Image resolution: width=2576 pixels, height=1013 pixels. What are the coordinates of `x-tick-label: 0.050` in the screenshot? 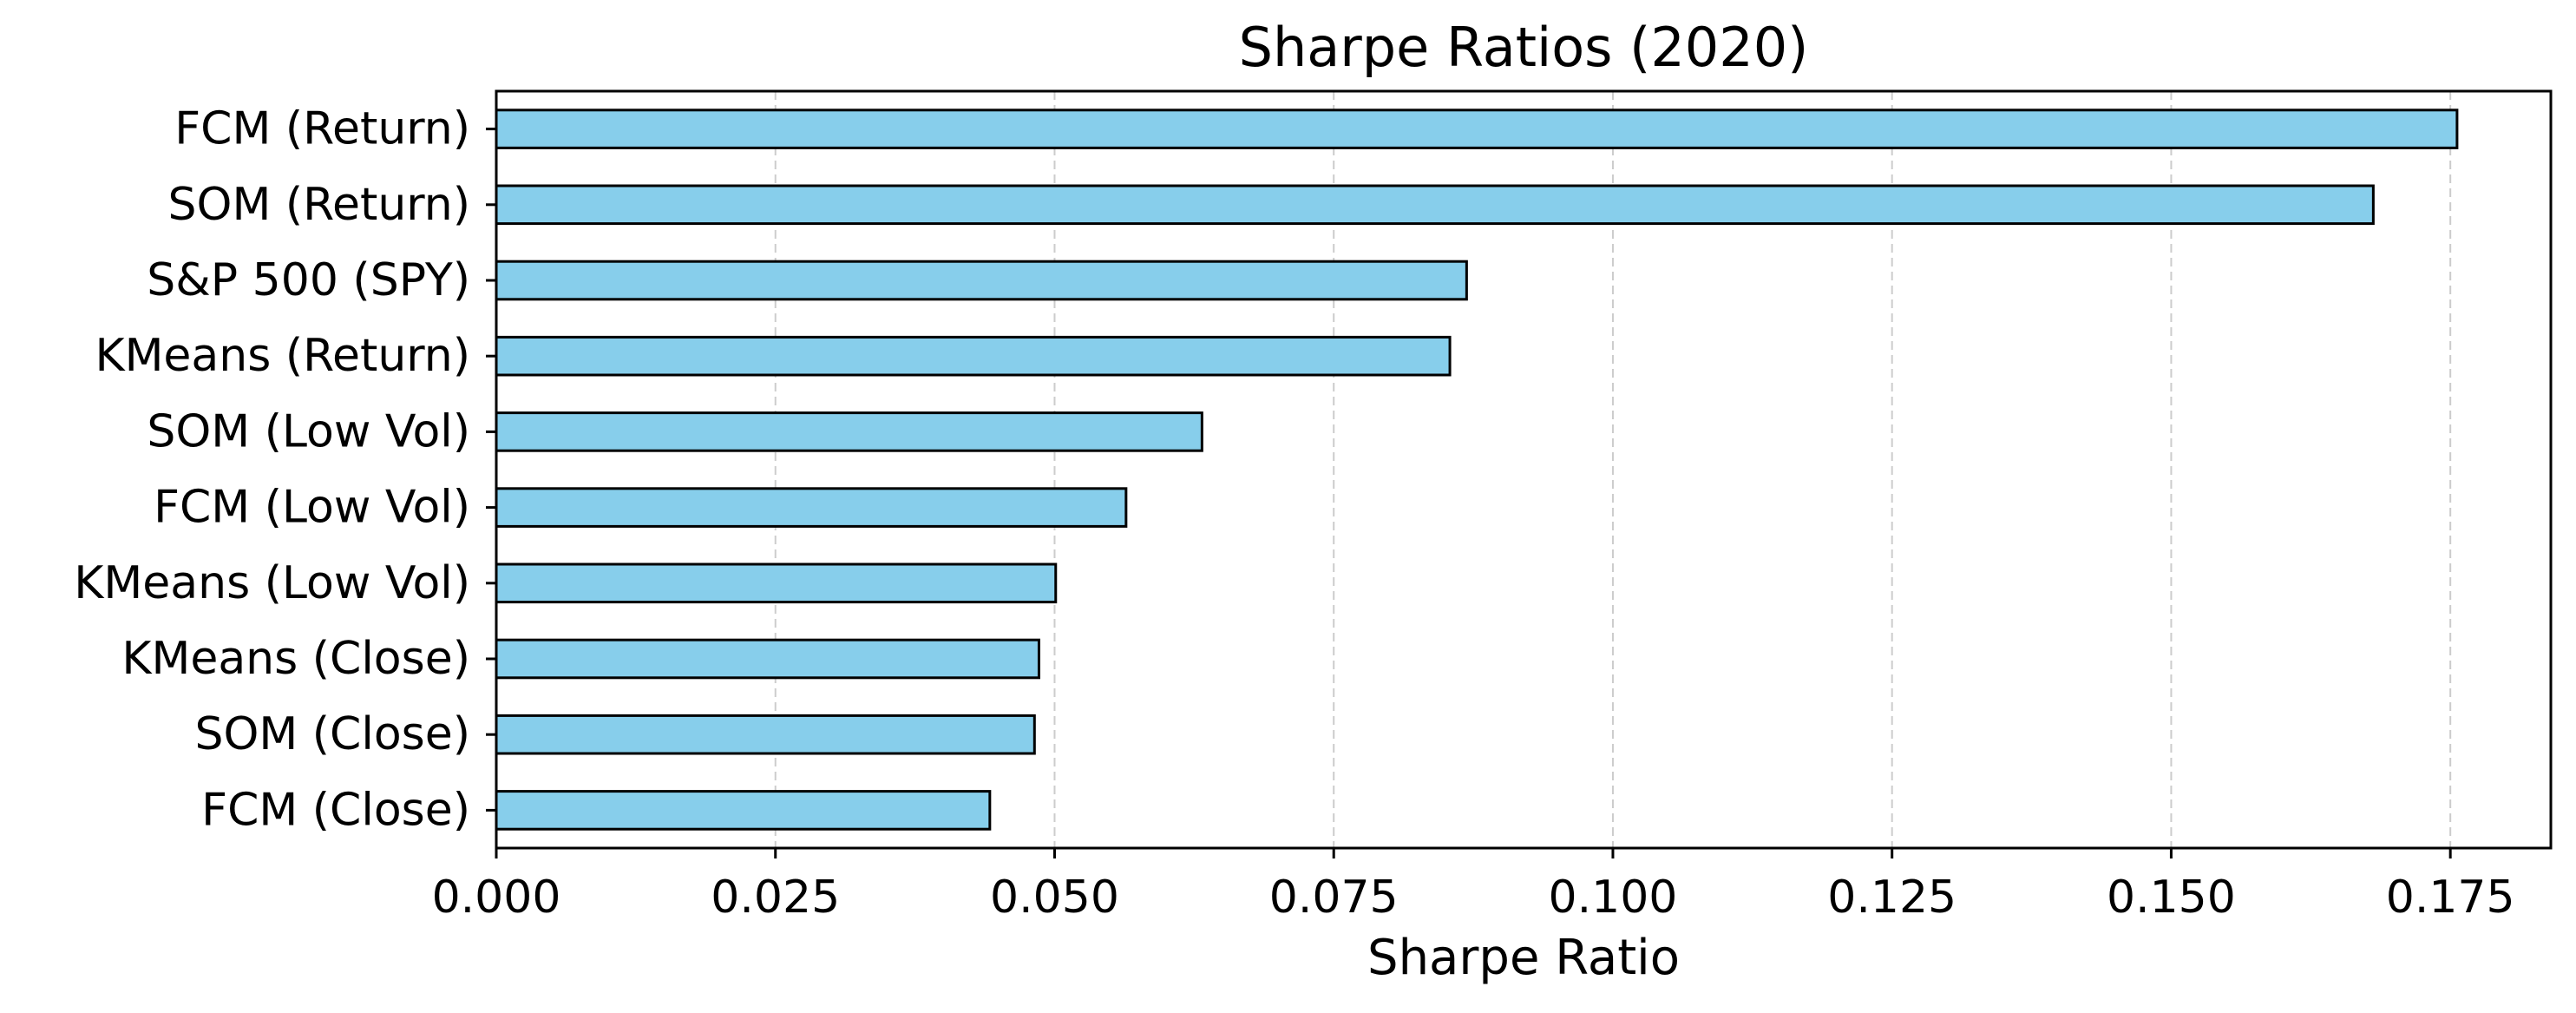 It's located at (1054, 898).